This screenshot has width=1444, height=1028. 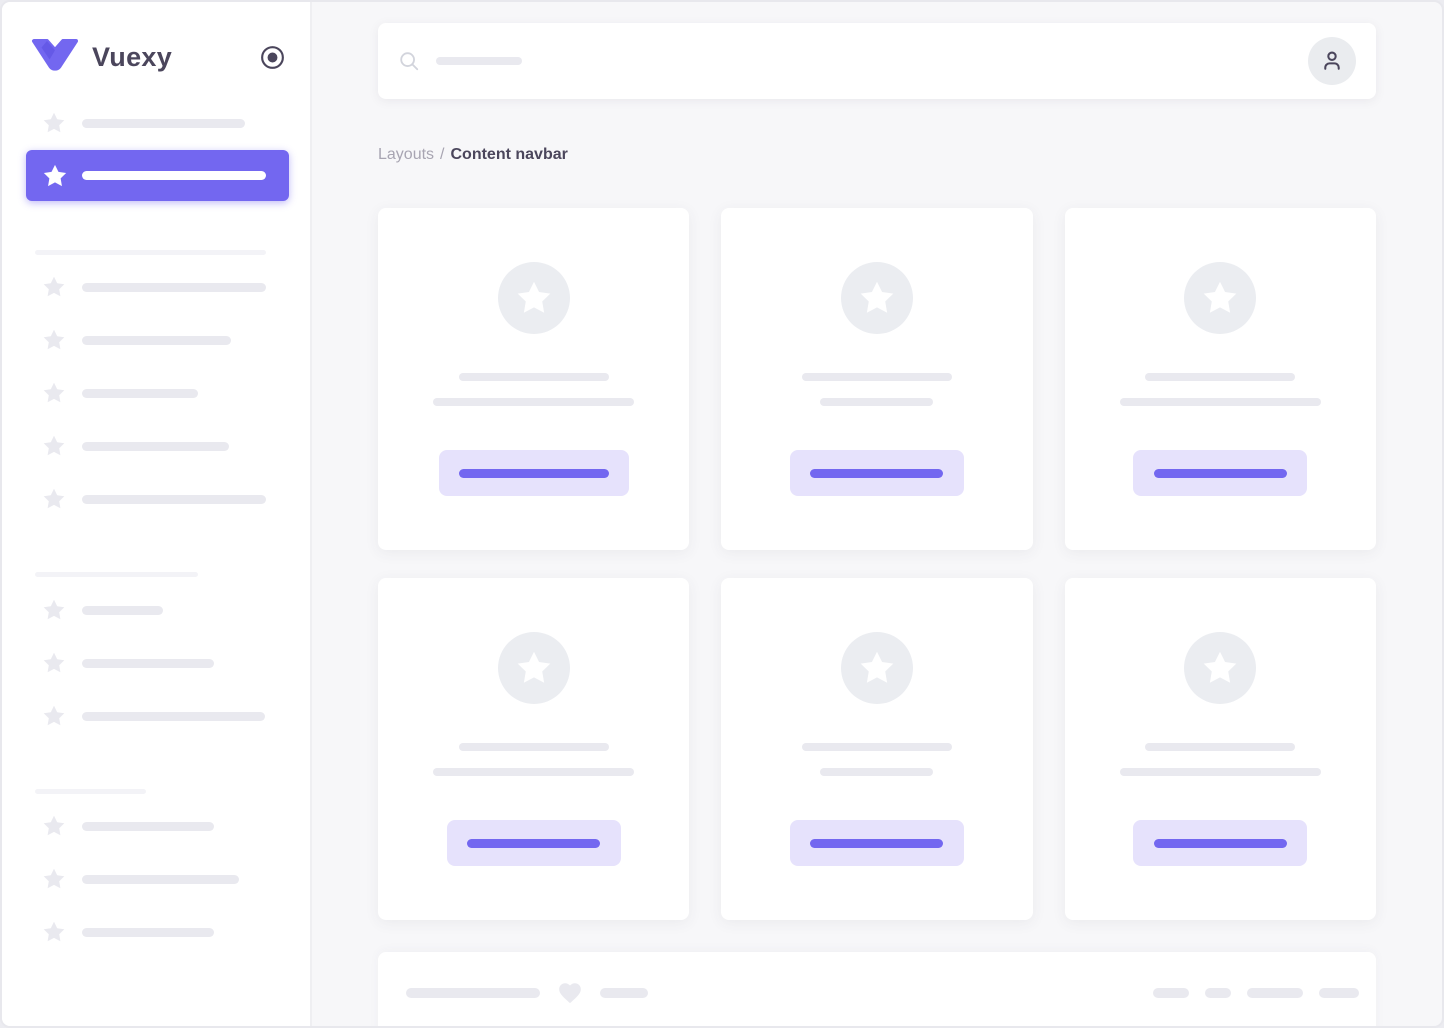 I want to click on search-icon, so click(x=409, y=61).